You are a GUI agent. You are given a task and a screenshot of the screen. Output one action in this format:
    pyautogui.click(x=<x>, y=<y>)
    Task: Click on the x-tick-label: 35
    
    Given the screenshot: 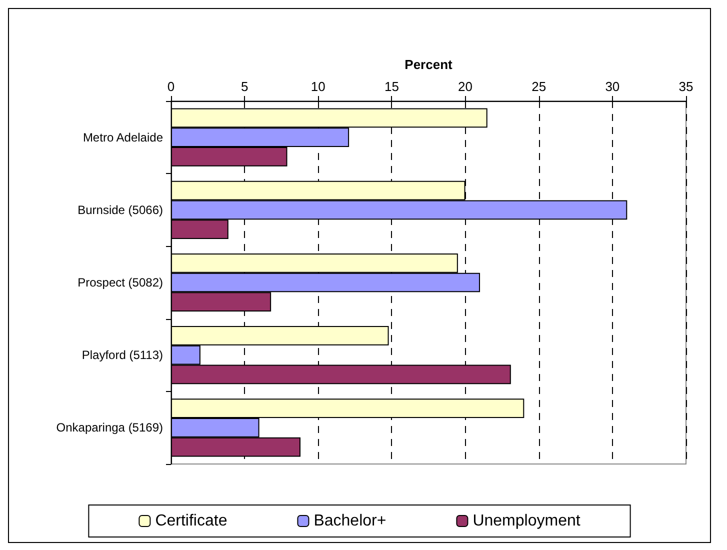 What is the action you would take?
    pyautogui.click(x=686, y=86)
    